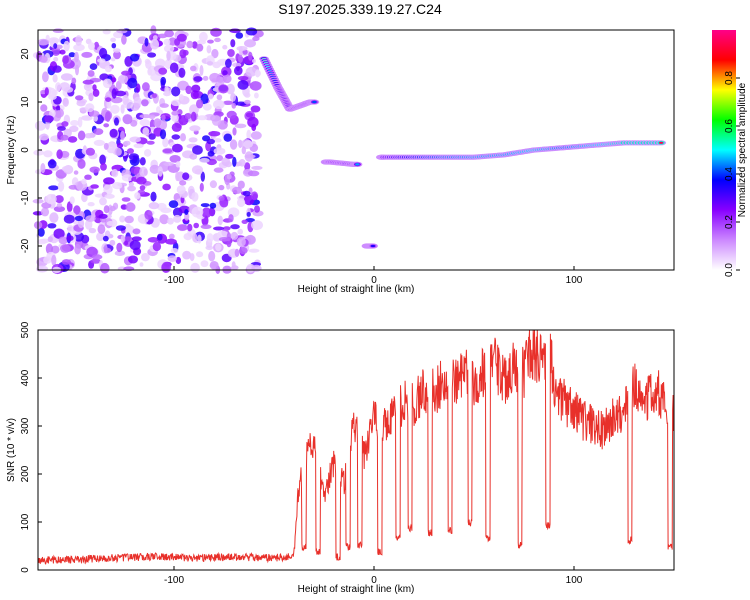 The image size is (750, 600). What do you see at coordinates (25, 245) in the screenshot?
I see `y-tick-label: -20` at bounding box center [25, 245].